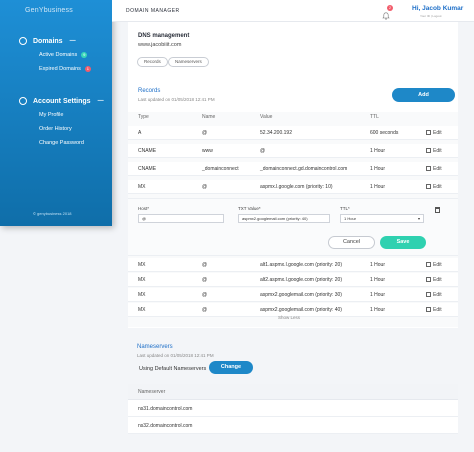 This screenshot has width=474, height=452. What do you see at coordinates (266, 117) in the screenshot?
I see `column-header-value: Value` at bounding box center [266, 117].